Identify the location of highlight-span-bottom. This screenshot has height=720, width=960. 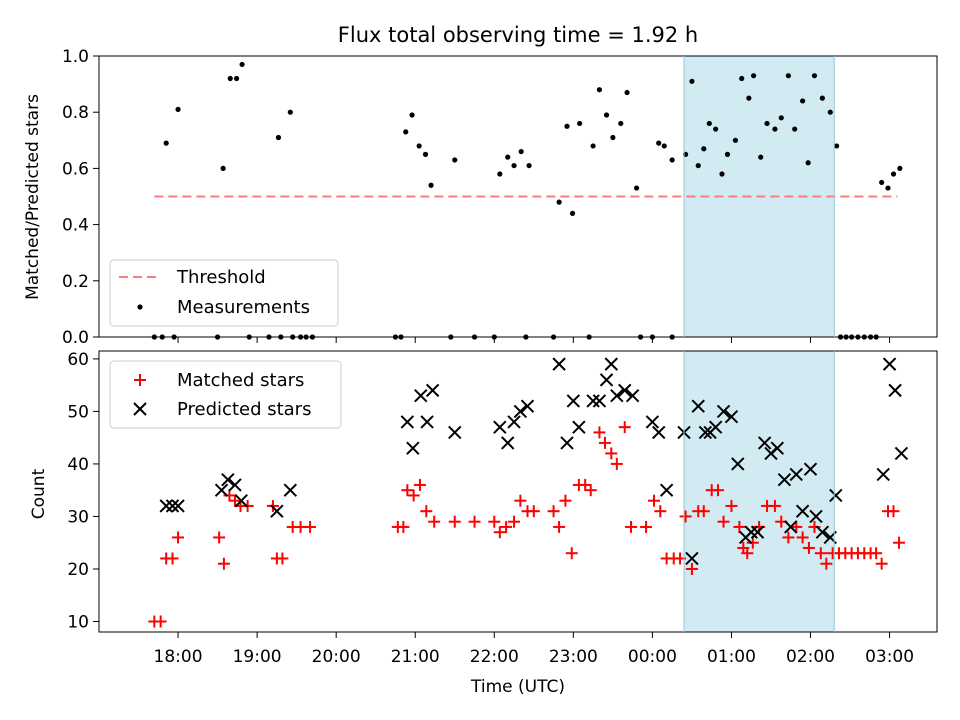
(759, 491).